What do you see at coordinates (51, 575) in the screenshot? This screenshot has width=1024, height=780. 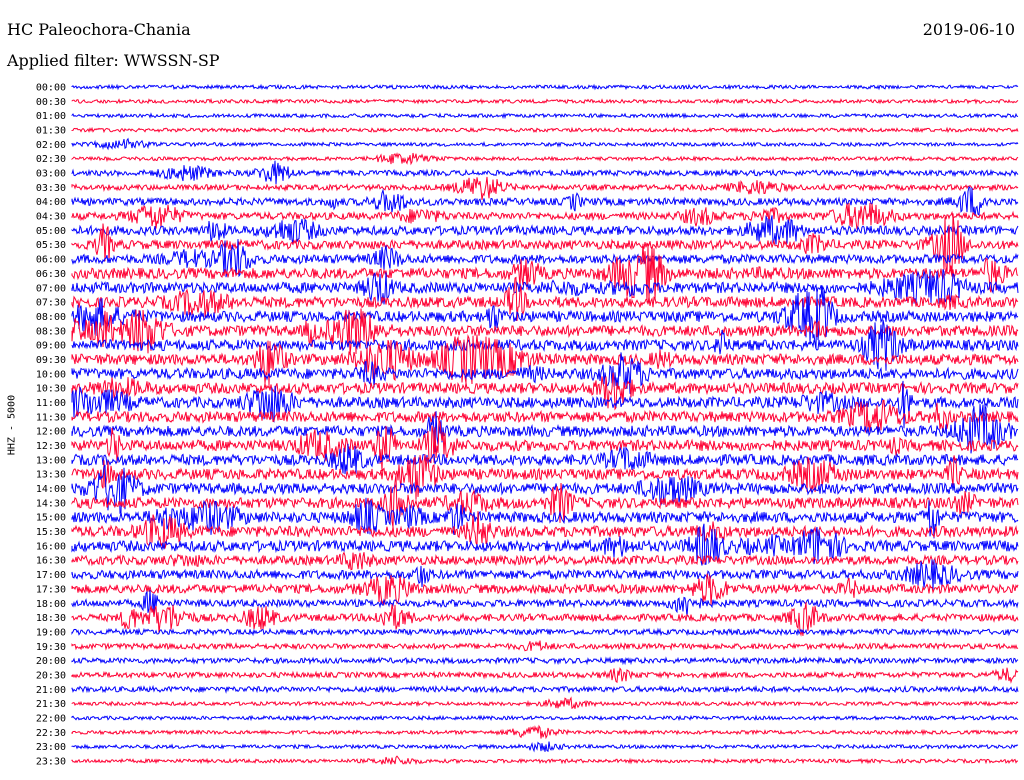 I see `trace-time-label: 17:00` at bounding box center [51, 575].